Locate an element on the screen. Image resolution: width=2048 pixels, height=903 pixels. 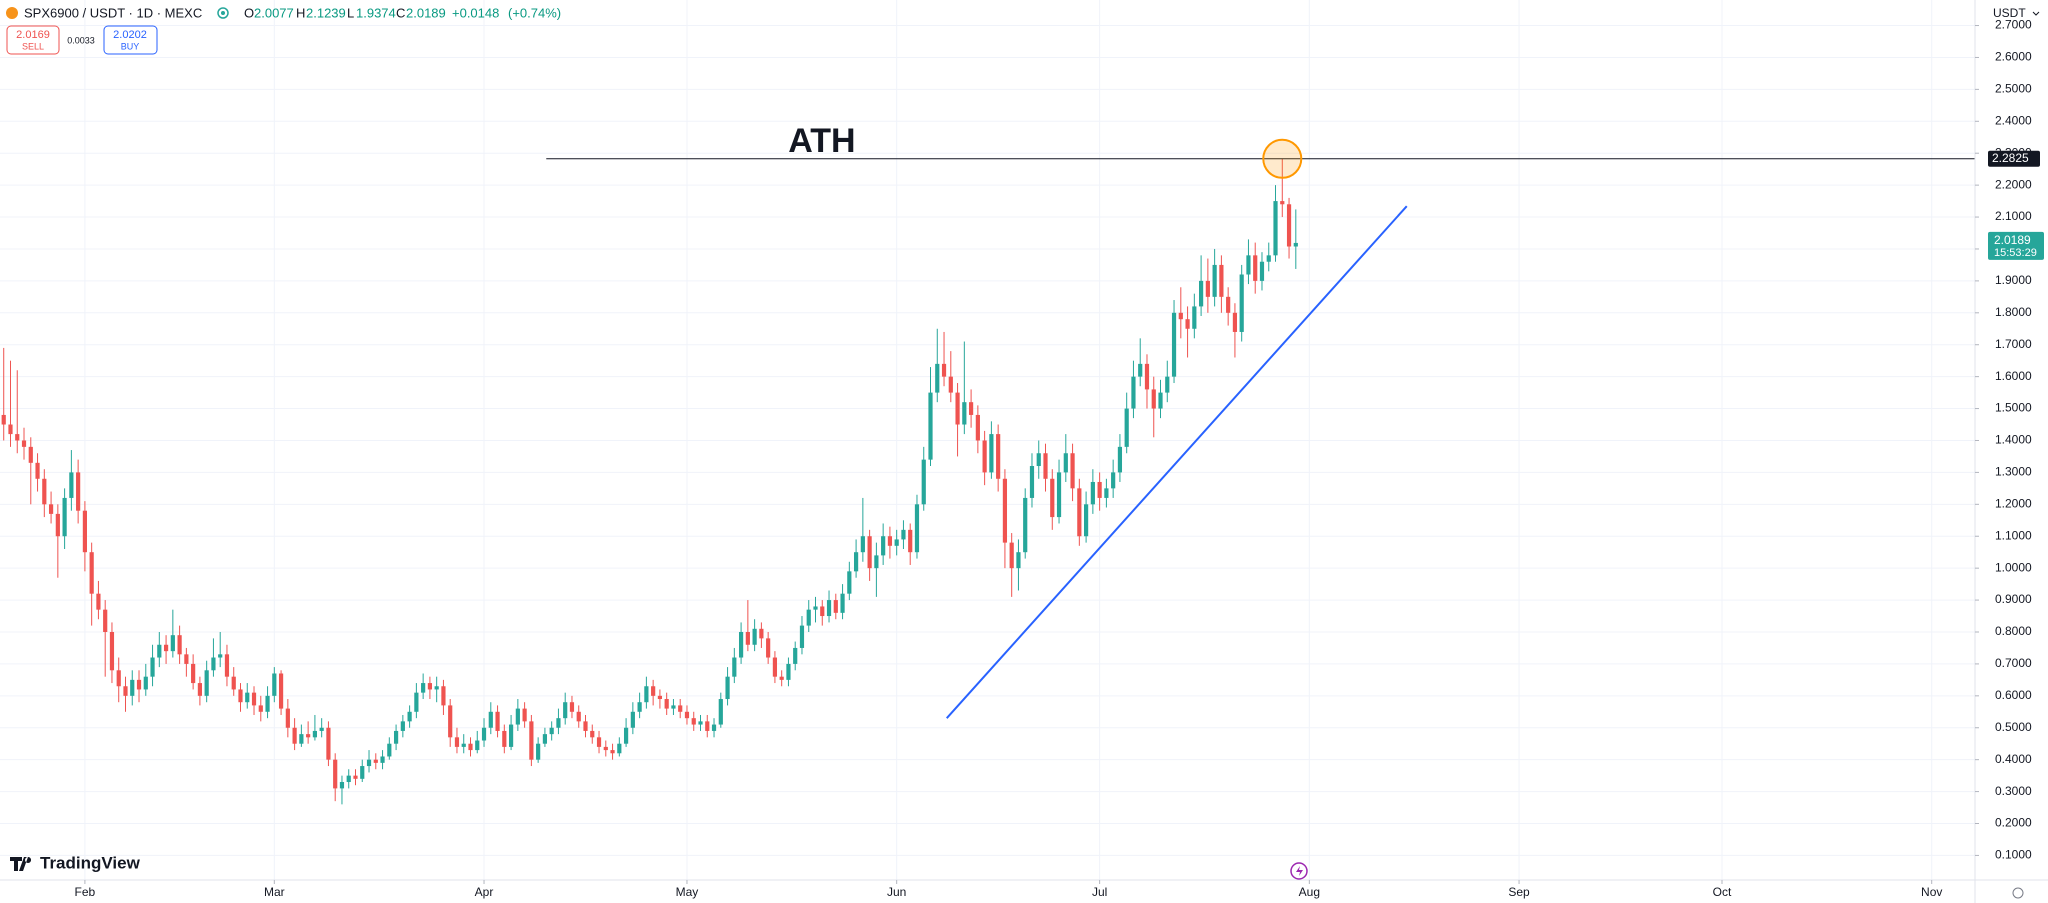
low-value: 1.9374 is located at coordinates (376, 12).